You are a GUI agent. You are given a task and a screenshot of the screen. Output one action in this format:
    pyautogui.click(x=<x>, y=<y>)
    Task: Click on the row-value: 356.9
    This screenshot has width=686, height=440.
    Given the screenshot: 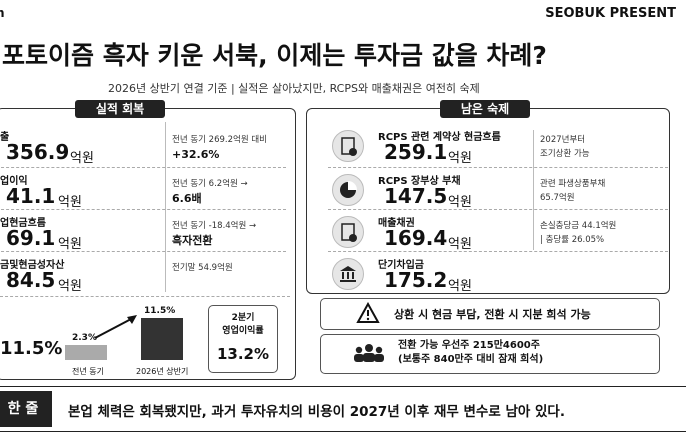 What is the action you would take?
    pyautogui.click(x=38, y=152)
    